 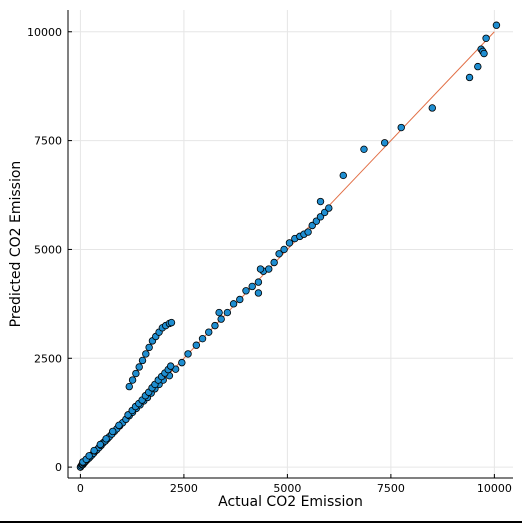 I want to click on y-tick-label: 7500, so click(x=48, y=141).